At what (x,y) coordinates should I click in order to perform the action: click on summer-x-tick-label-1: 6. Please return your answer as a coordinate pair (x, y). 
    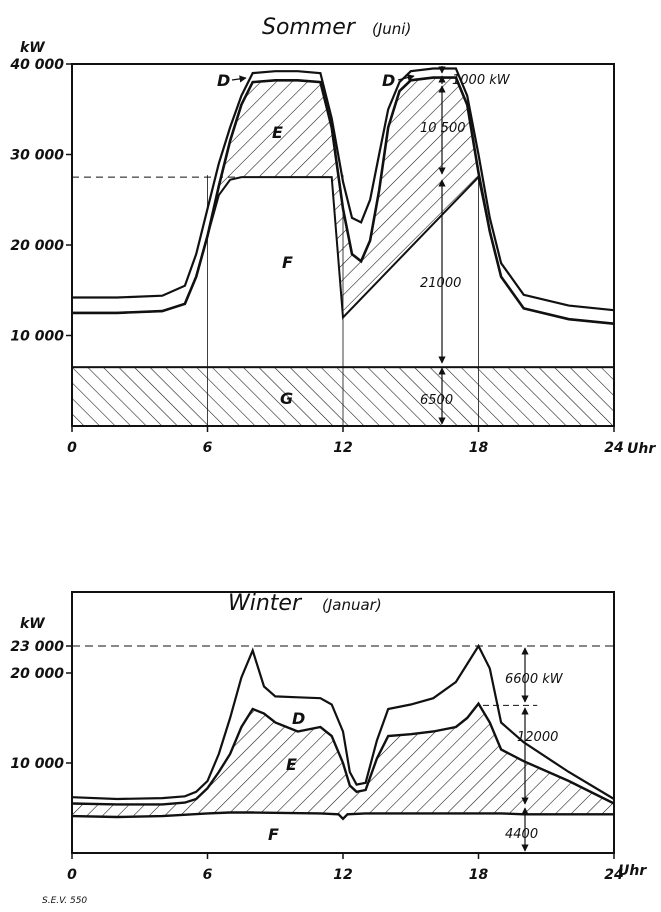
    Looking at the image, I should click on (208, 448).